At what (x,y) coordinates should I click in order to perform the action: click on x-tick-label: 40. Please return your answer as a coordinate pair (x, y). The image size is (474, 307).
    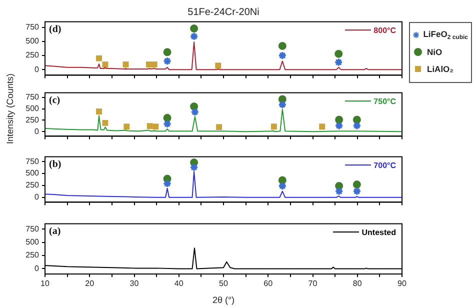
    Looking at the image, I should click on (179, 283).